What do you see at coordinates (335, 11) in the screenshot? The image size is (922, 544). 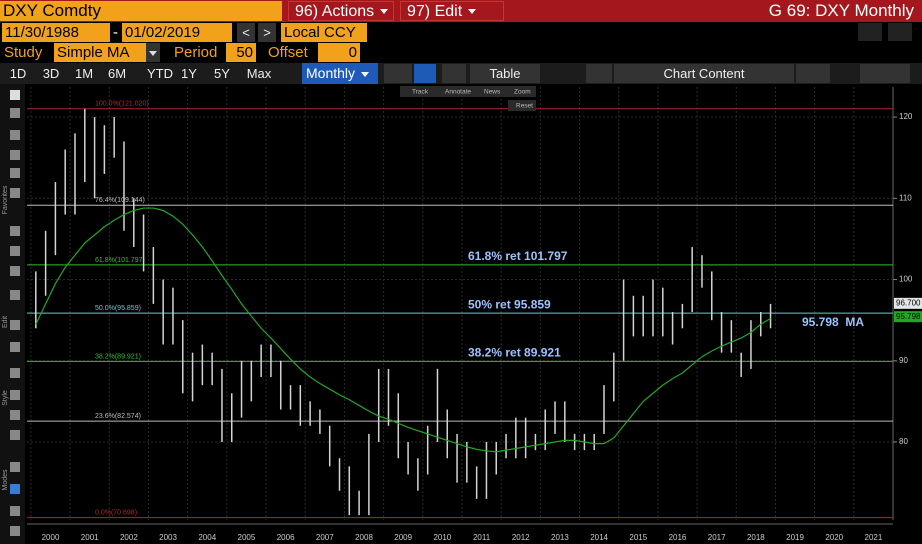 I see `actions-label: 96) Actions` at bounding box center [335, 11].